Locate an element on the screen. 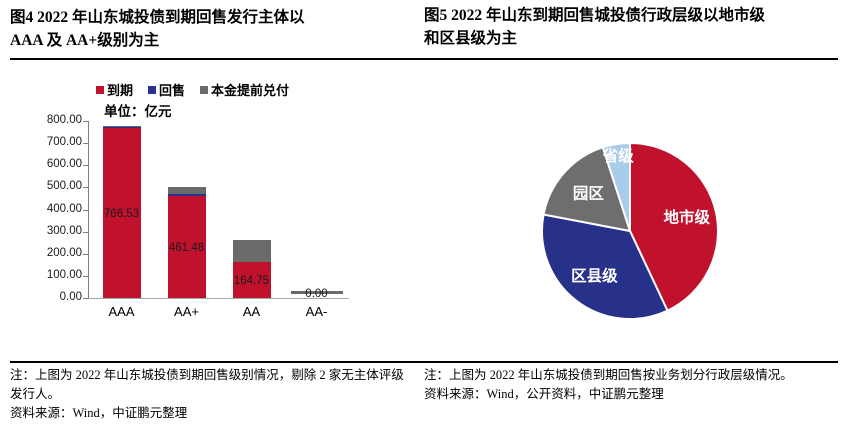  pie-slice-prefecture-level is located at coordinates (674, 226).